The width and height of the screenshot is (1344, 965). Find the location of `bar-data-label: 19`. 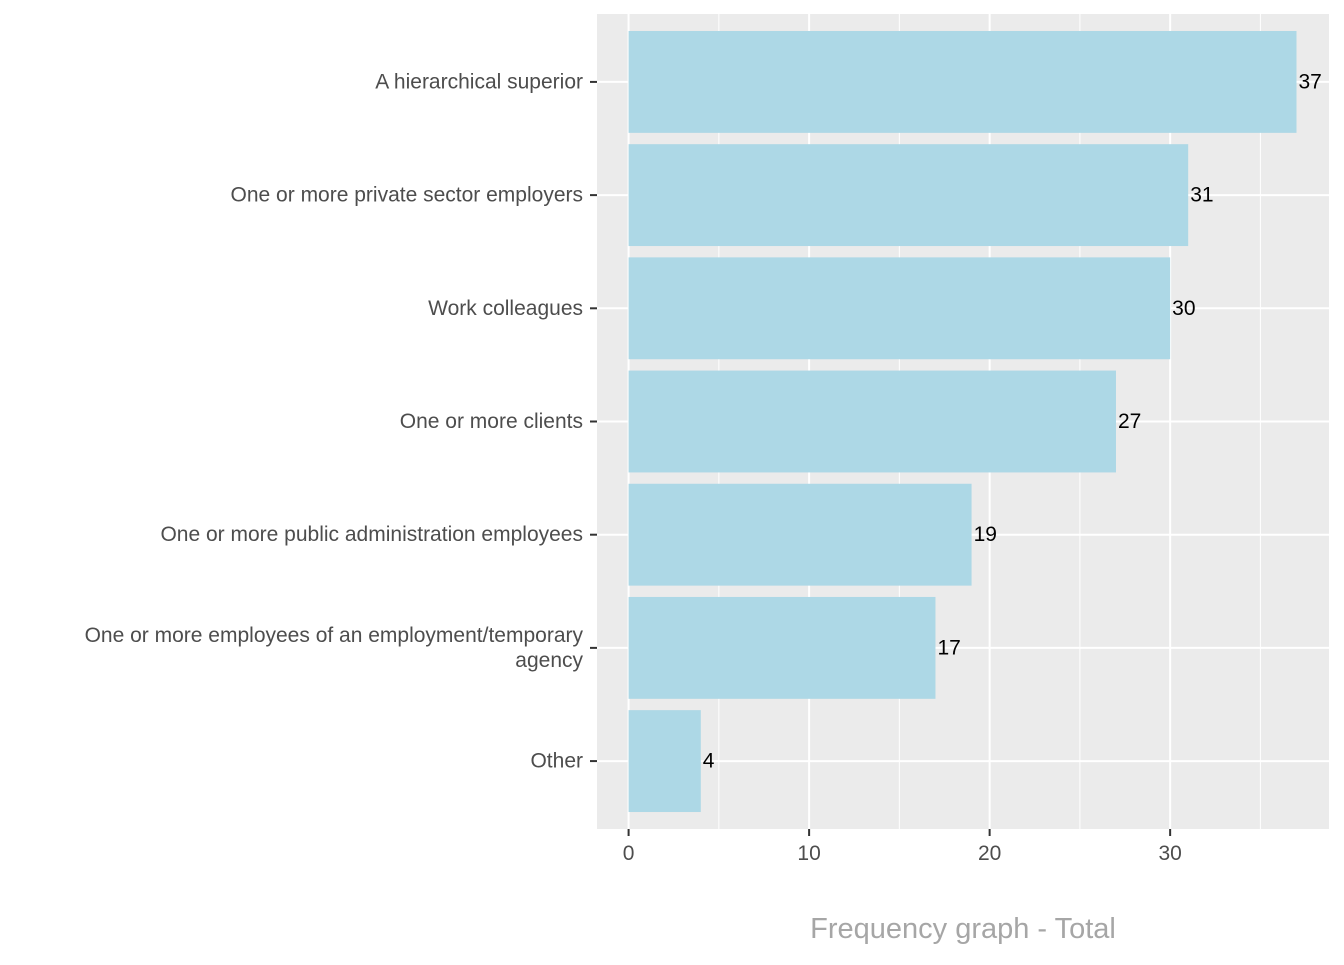

bar-data-label: 19 is located at coordinates (985, 534).